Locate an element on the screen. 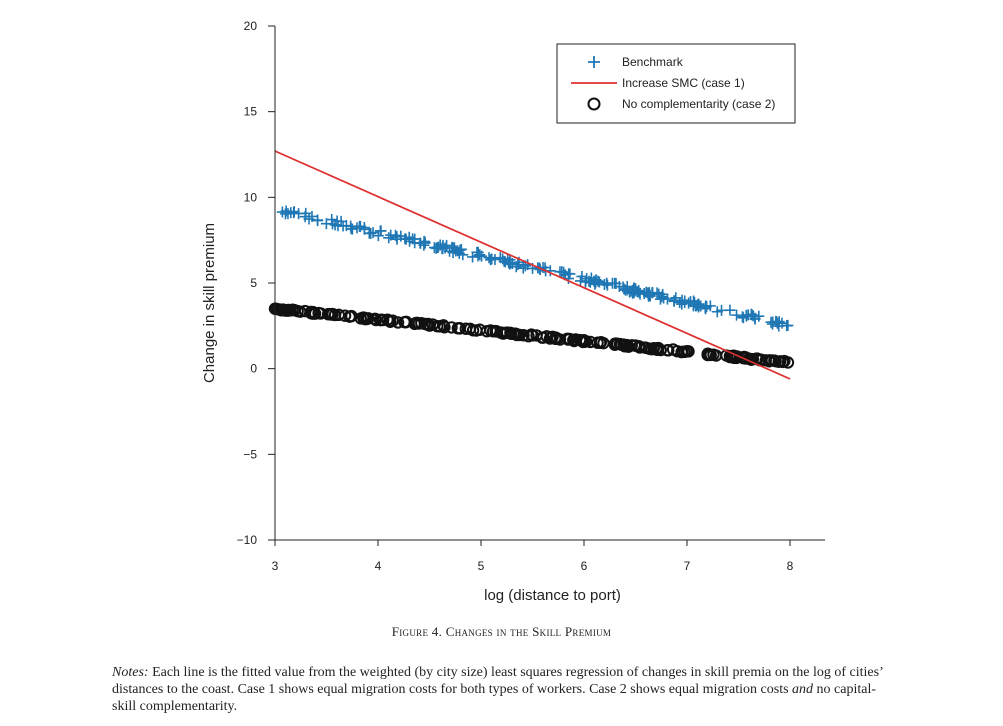  x-tick-label: 7 is located at coordinates (687, 566).